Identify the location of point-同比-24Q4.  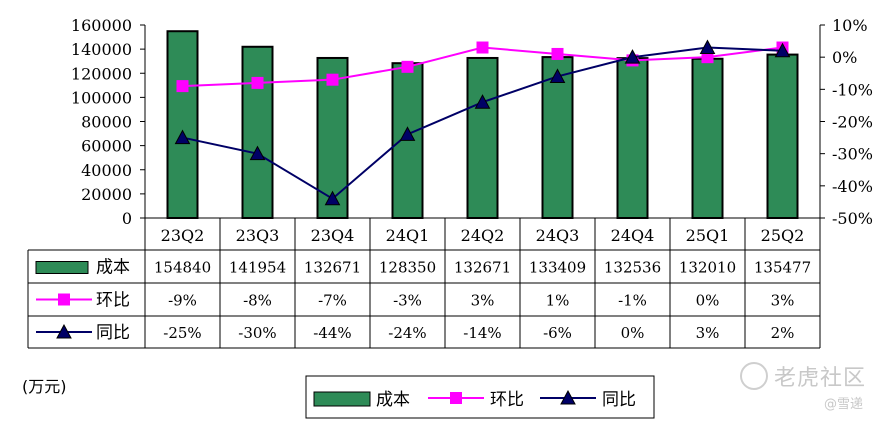
(632, 56).